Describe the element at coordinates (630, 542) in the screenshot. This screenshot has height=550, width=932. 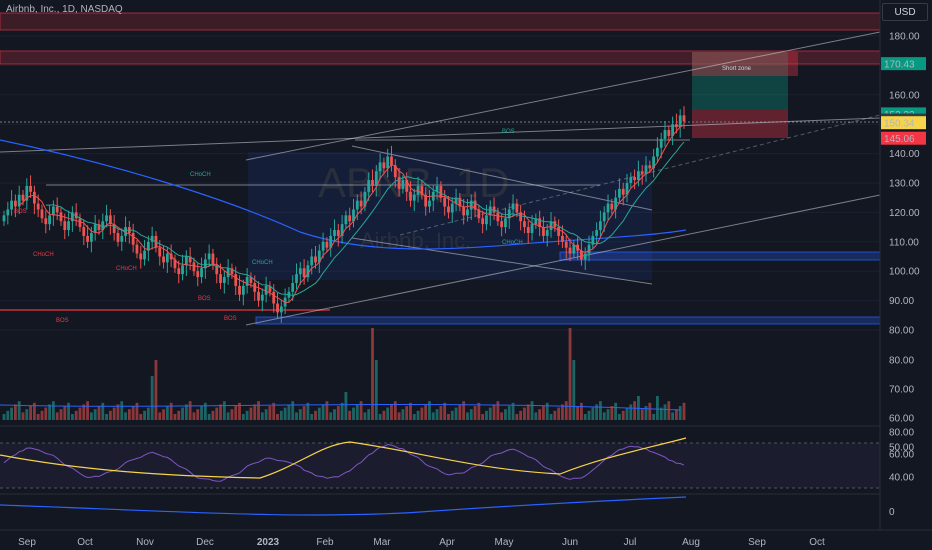
I see `time-tick: Jul` at that location.